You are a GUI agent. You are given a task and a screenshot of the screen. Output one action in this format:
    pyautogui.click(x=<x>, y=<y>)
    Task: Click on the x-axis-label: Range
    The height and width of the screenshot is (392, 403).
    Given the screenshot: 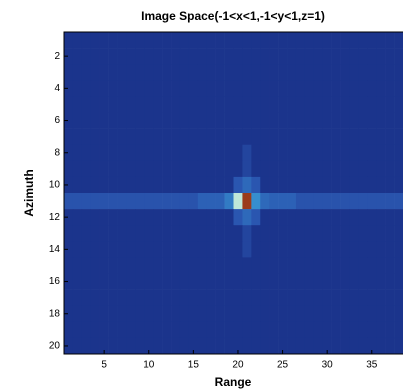 What is the action you would take?
    pyautogui.click(x=233, y=382)
    